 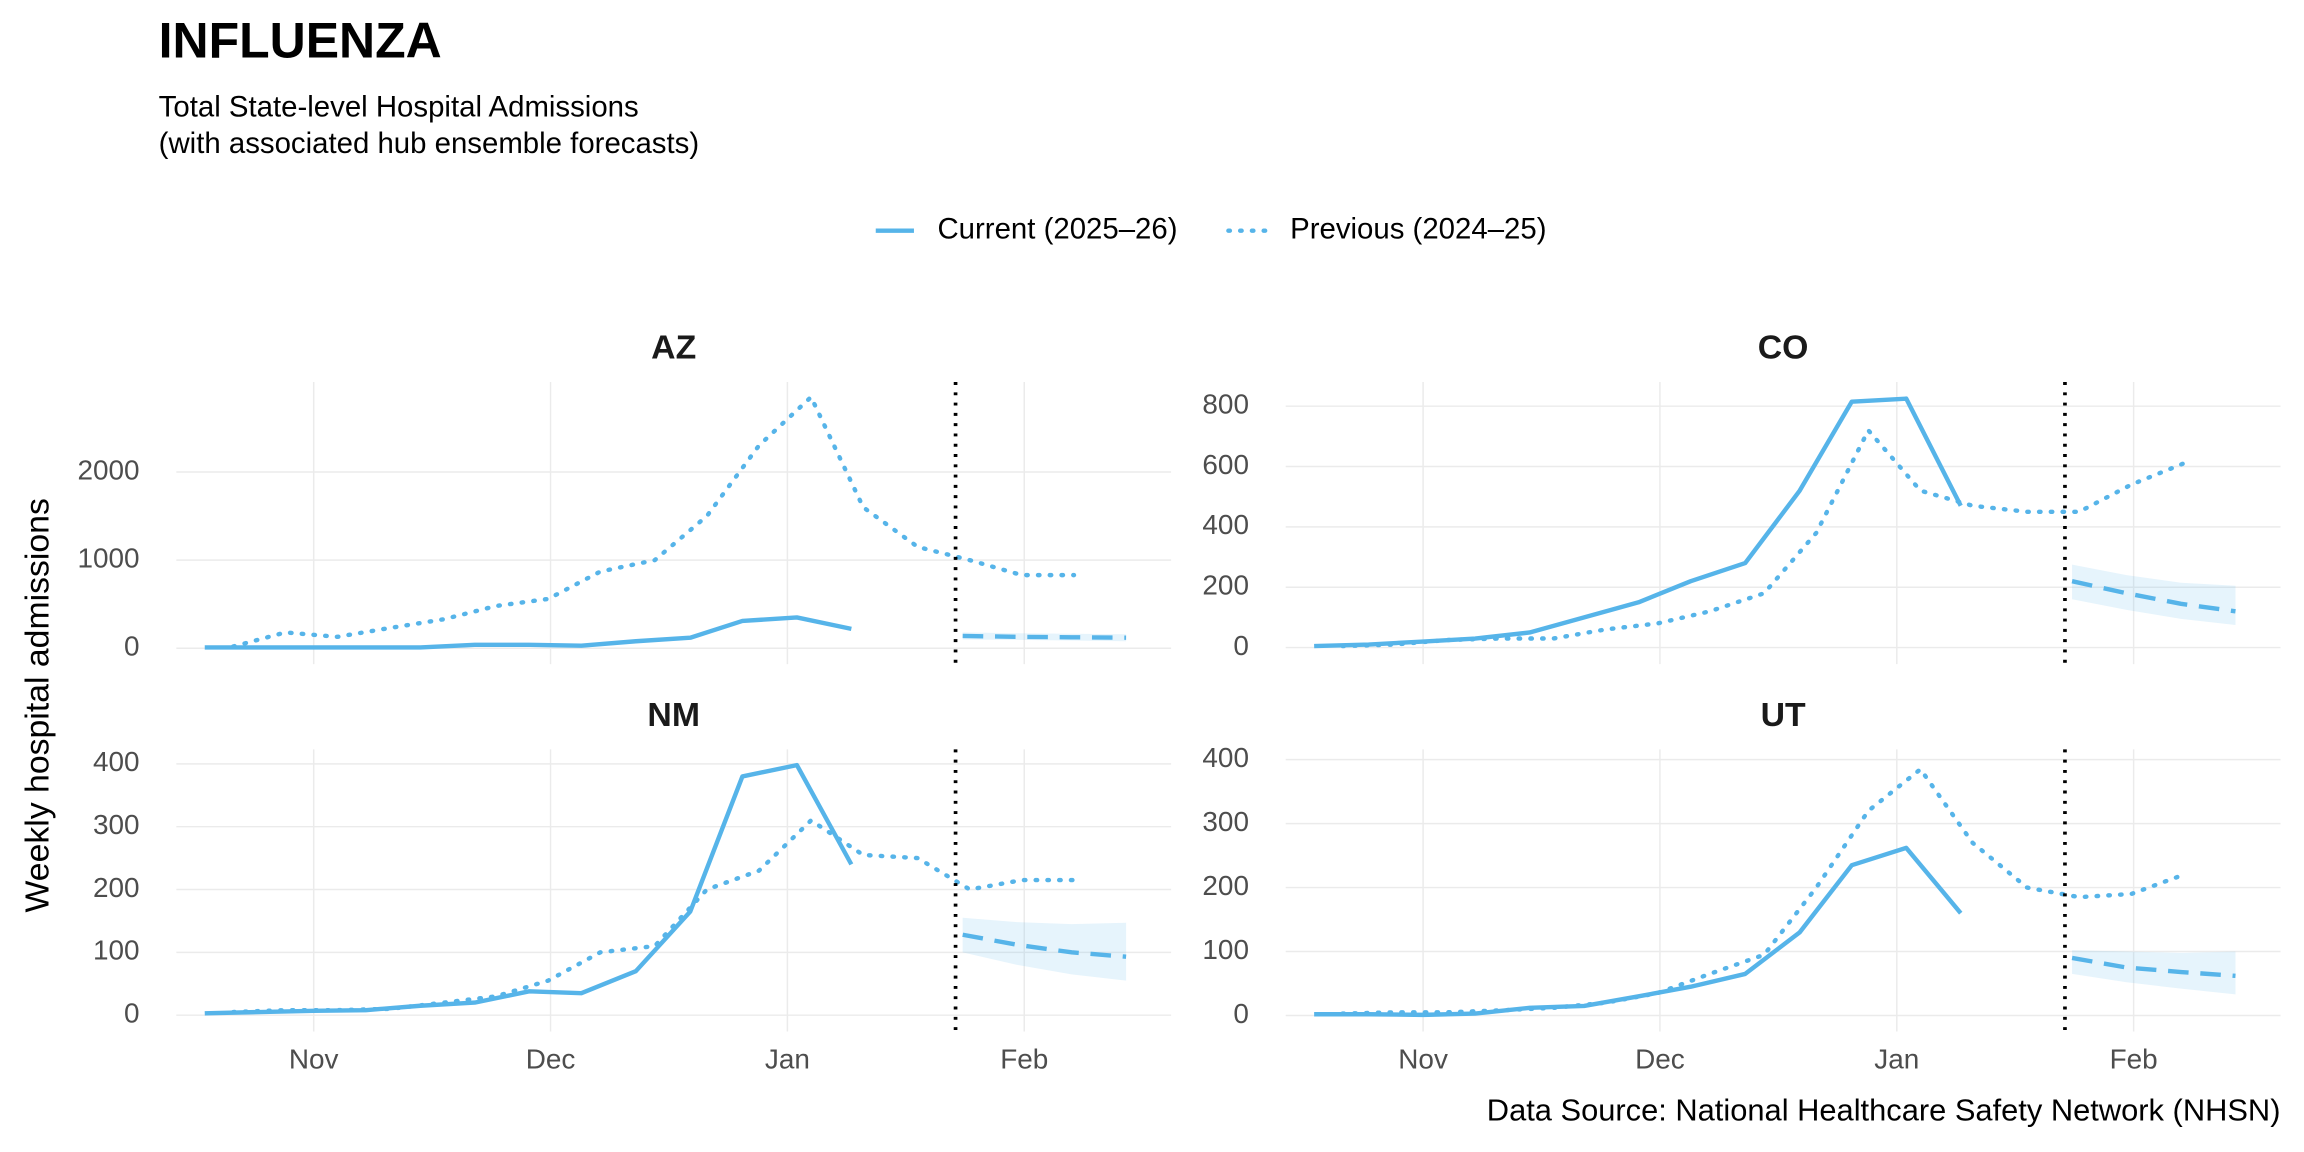 What do you see at coordinates (1225, 404) in the screenshot?
I see `y-tick-label: 800` at bounding box center [1225, 404].